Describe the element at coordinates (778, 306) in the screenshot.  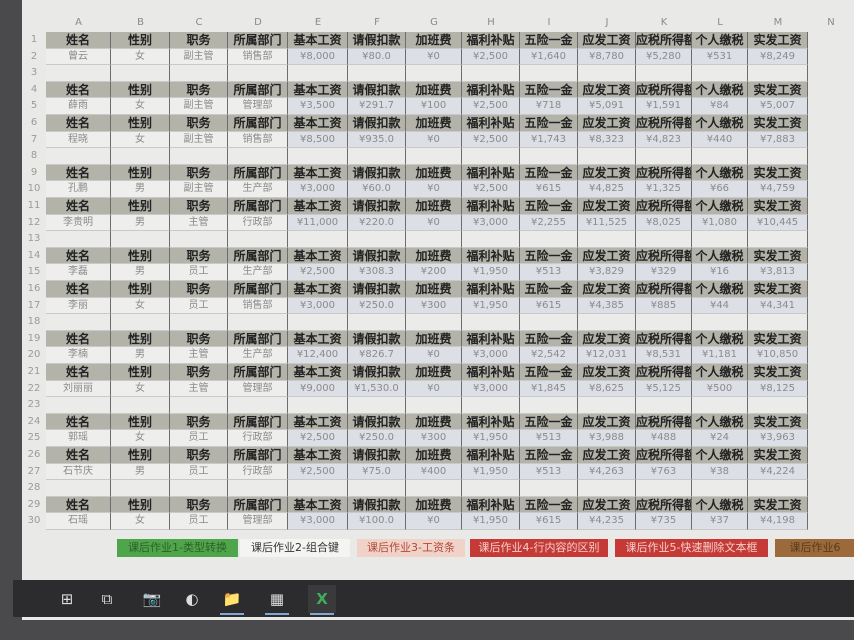
I see `data-cell: ¥4,341` at that location.